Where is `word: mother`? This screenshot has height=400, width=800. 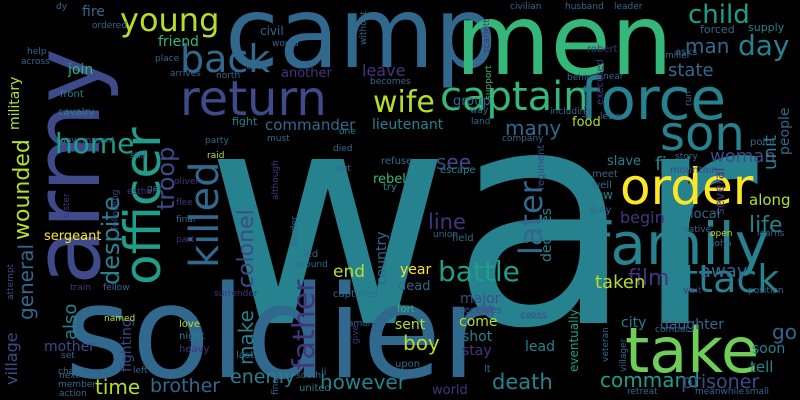
word: mother is located at coordinates (69, 347).